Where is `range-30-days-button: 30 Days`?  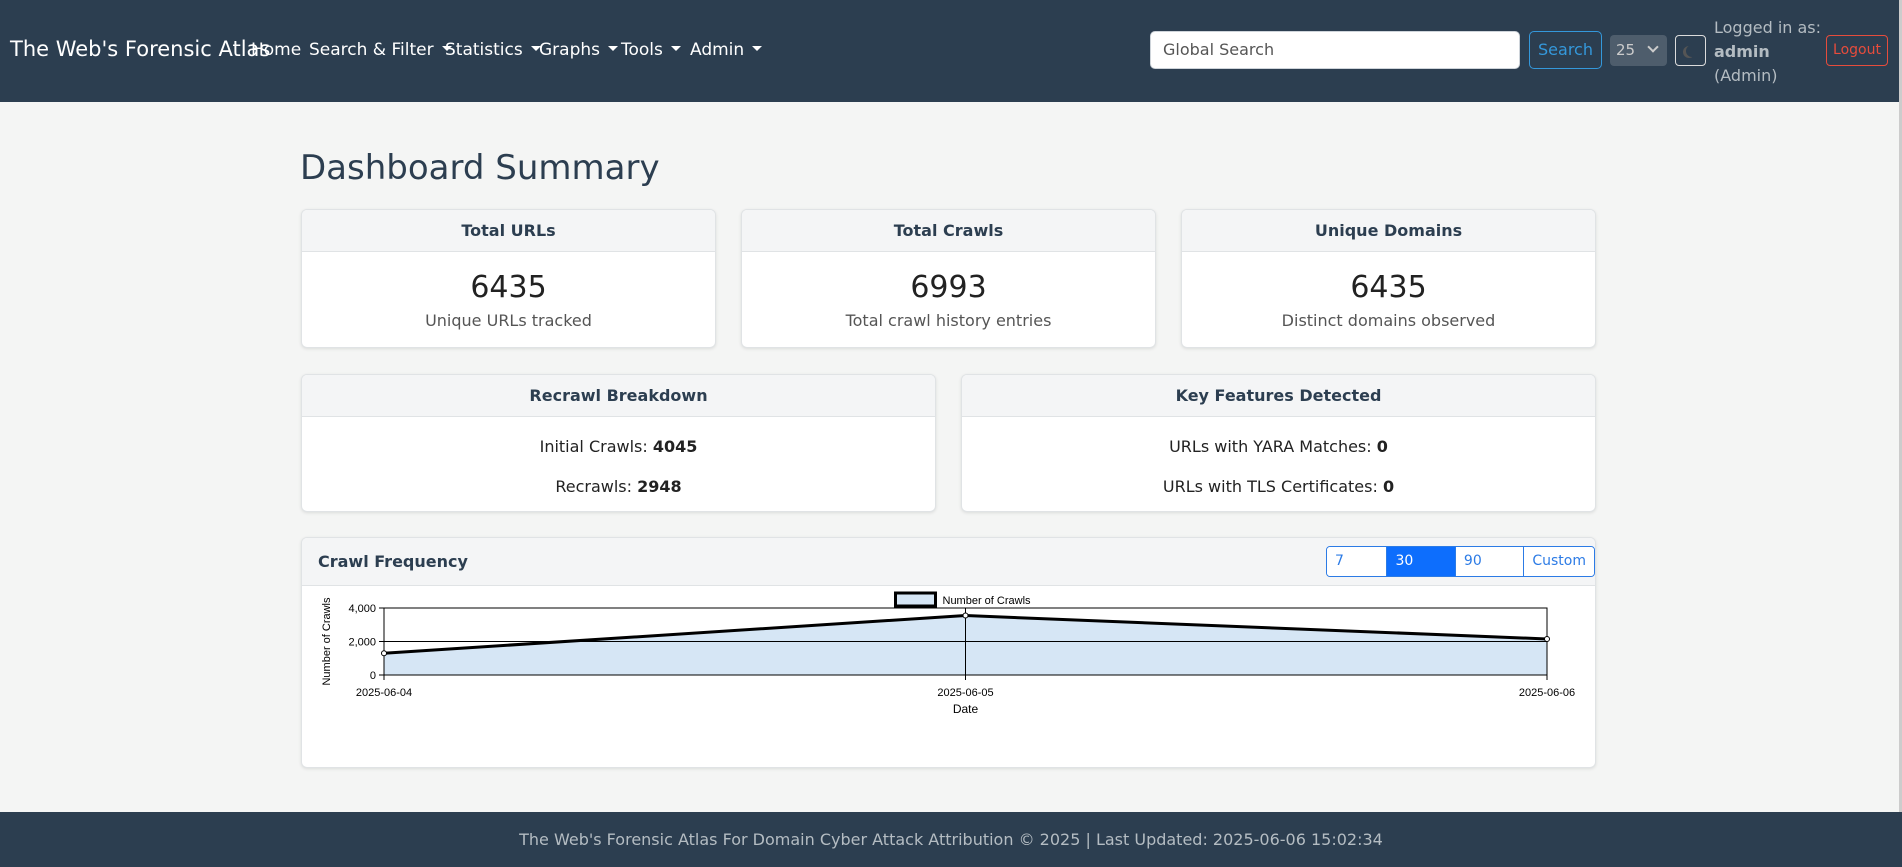
range-30-days-button: 30 Days is located at coordinates (1421, 561).